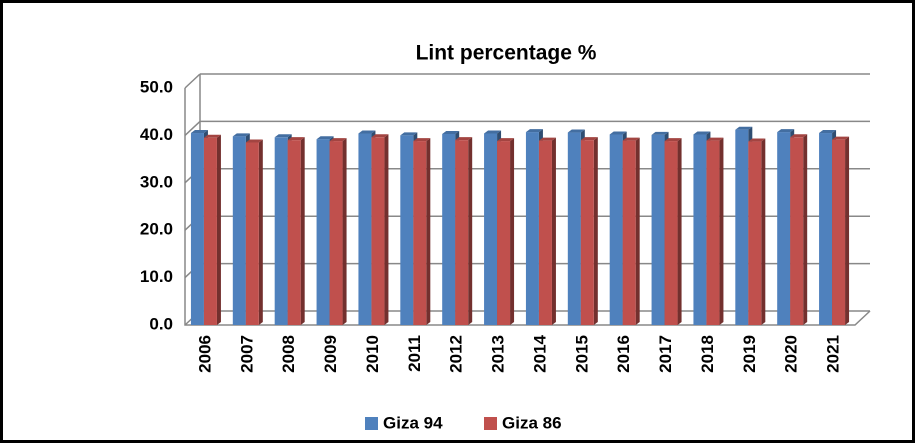  Describe the element at coordinates (156, 86) in the screenshot. I see `y-tick-label: 50.0` at that location.